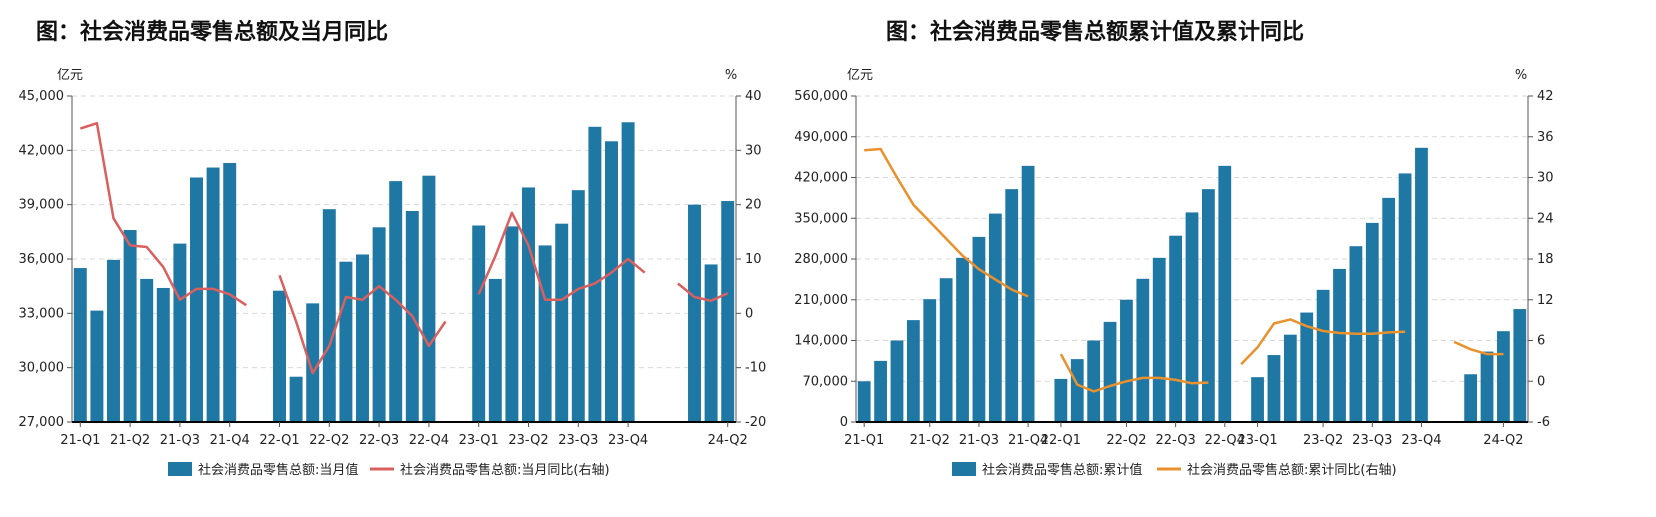 This screenshot has width=1656, height=517. I want to click on y-left-tick-label: 350,000, so click(821, 218).